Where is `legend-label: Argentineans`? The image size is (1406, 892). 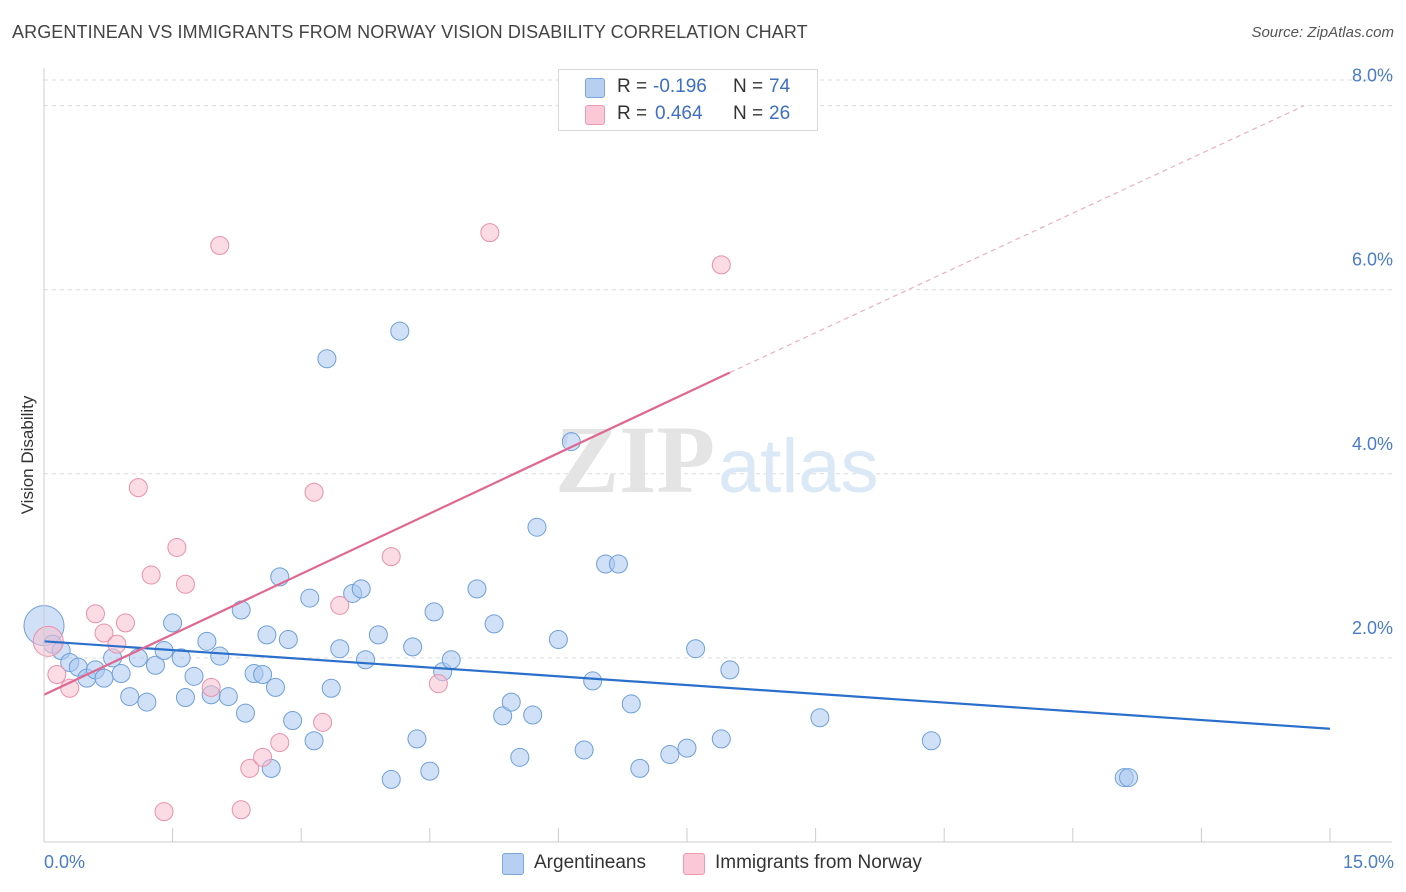
legend-label: Argentineans is located at coordinates (590, 862).